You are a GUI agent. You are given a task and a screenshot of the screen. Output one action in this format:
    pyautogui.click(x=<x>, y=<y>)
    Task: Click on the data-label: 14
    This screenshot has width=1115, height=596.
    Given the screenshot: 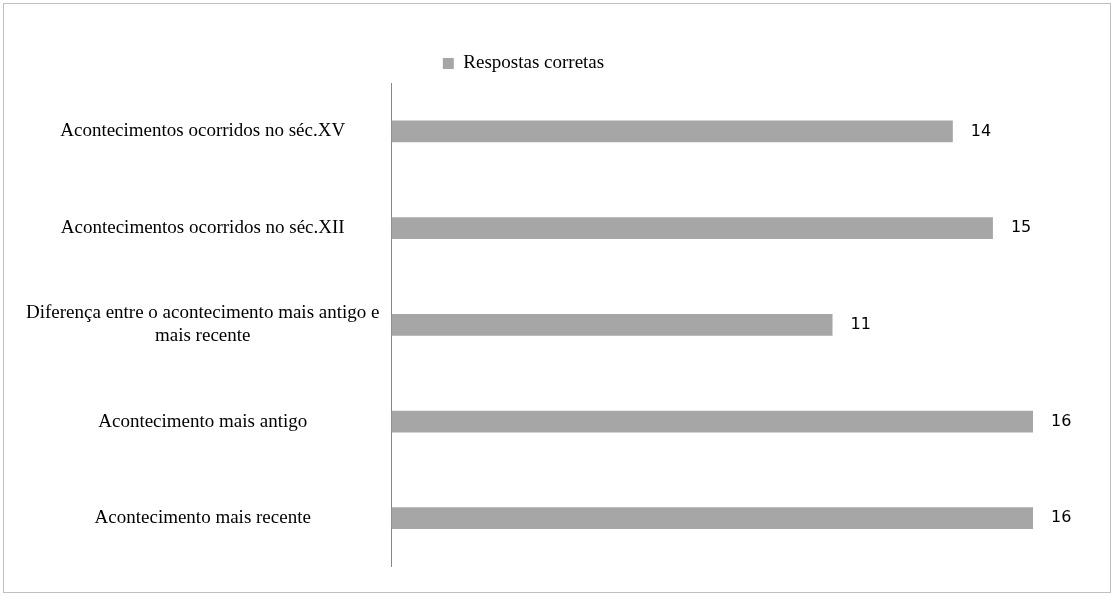 What is the action you would take?
    pyautogui.click(x=981, y=130)
    